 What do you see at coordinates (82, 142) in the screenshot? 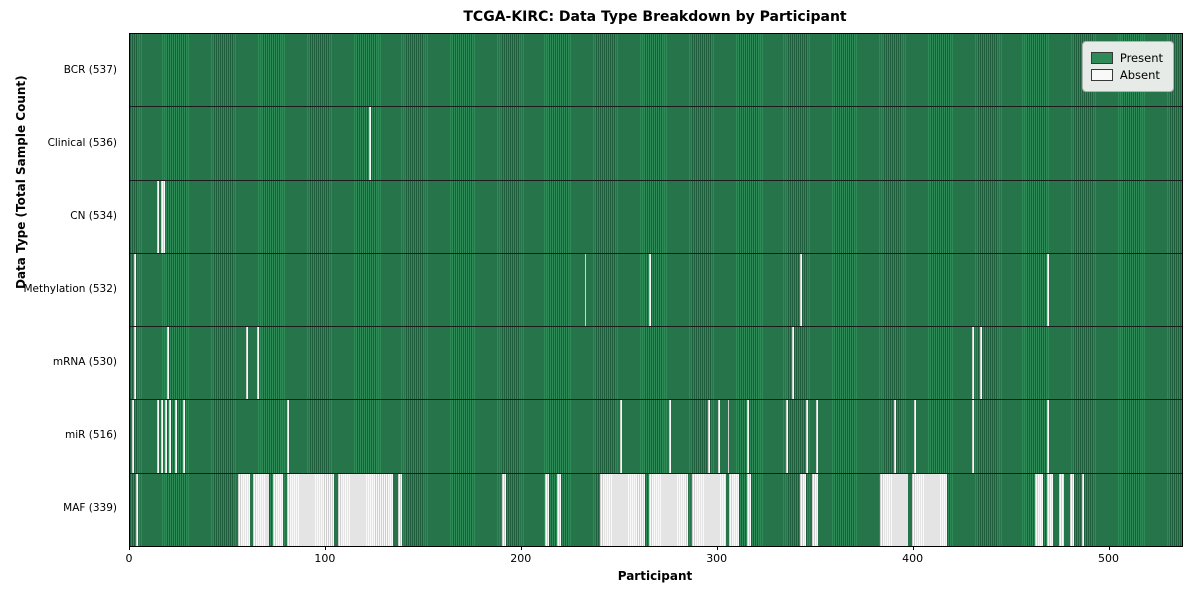
I see `y-tick-label: Clinical (536)` at bounding box center [82, 142].